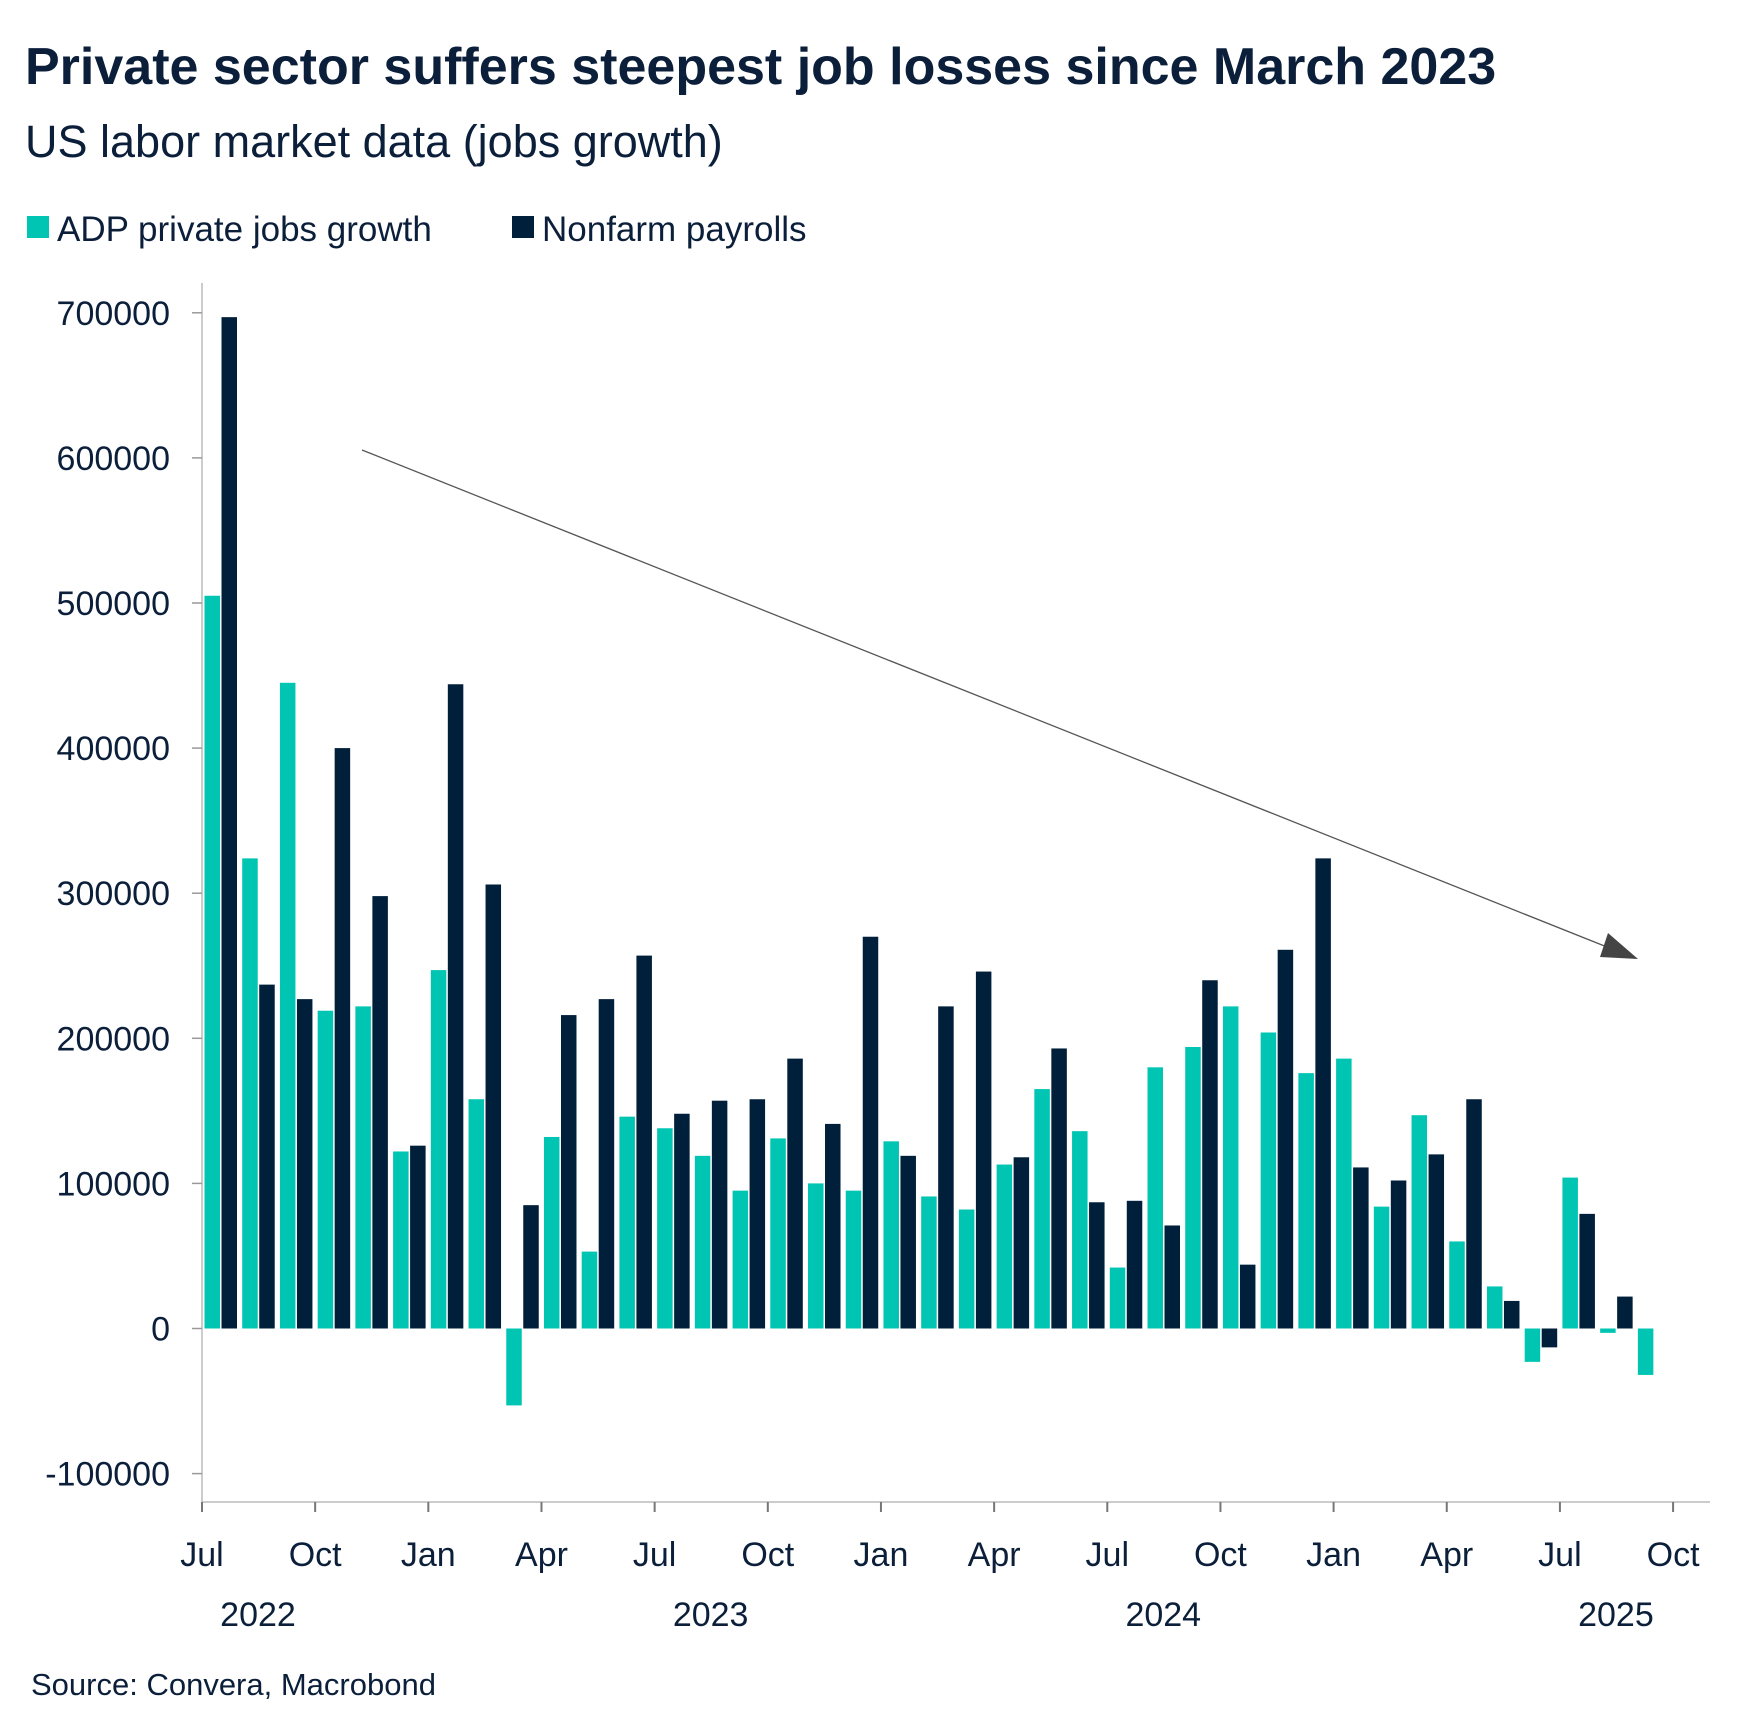 The width and height of the screenshot is (1749, 1734). What do you see at coordinates (674, 229) in the screenshot?
I see `legend-label-nfp: Nonfarm payrolls` at bounding box center [674, 229].